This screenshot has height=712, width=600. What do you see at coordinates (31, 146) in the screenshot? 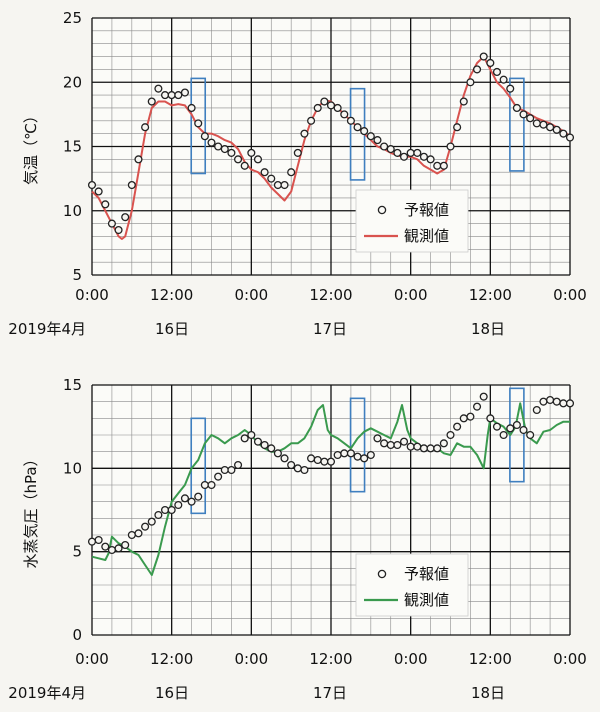
I see `y-axis-label: 気温（℃）` at bounding box center [31, 146].